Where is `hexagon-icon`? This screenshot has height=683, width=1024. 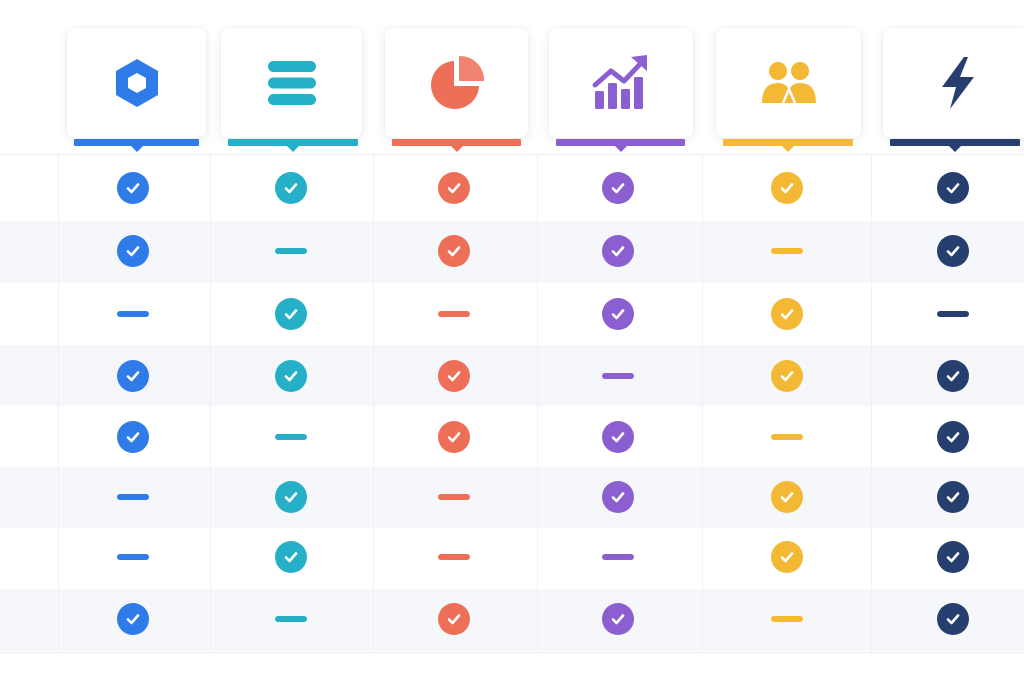
hexagon-icon is located at coordinates (137, 83).